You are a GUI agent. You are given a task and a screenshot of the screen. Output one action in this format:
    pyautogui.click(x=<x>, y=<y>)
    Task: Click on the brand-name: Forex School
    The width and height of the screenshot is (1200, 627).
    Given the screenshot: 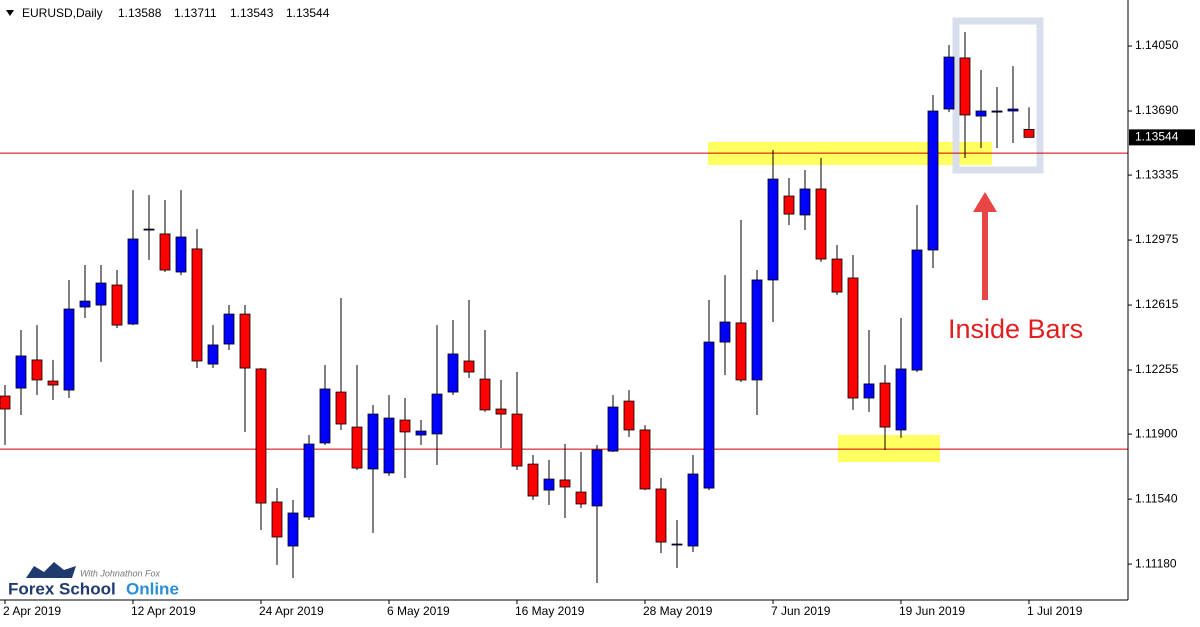 What is the action you would take?
    pyautogui.click(x=62, y=588)
    